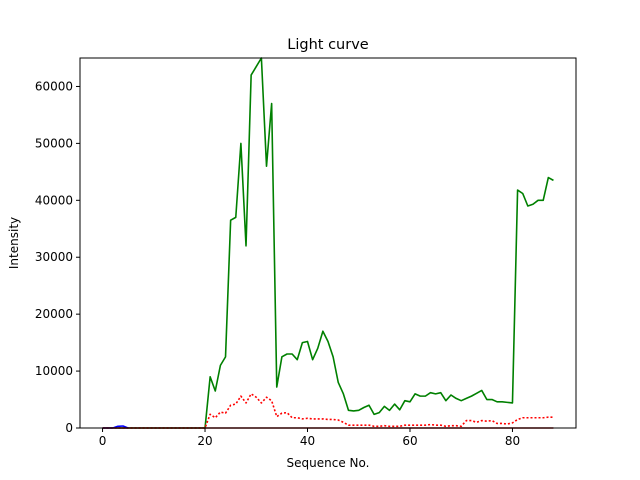 The height and width of the screenshot is (480, 640). What do you see at coordinates (54, 200) in the screenshot?
I see `y-tick-label: 40000` at bounding box center [54, 200].